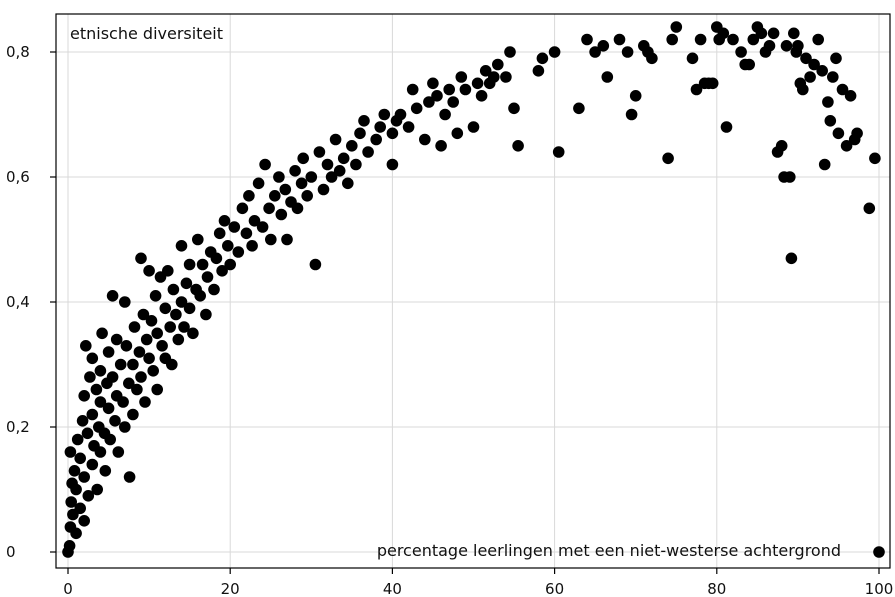 The height and width of the screenshot is (597, 895). What do you see at coordinates (18, 427) in the screenshot?
I see `y-tick-label: 0,2` at bounding box center [18, 427].